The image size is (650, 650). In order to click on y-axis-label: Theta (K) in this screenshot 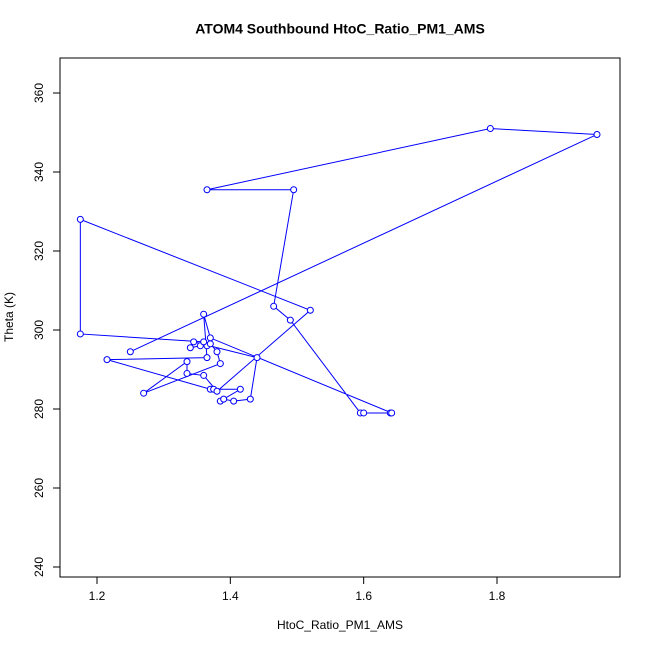, I will do `click(9, 317)`.